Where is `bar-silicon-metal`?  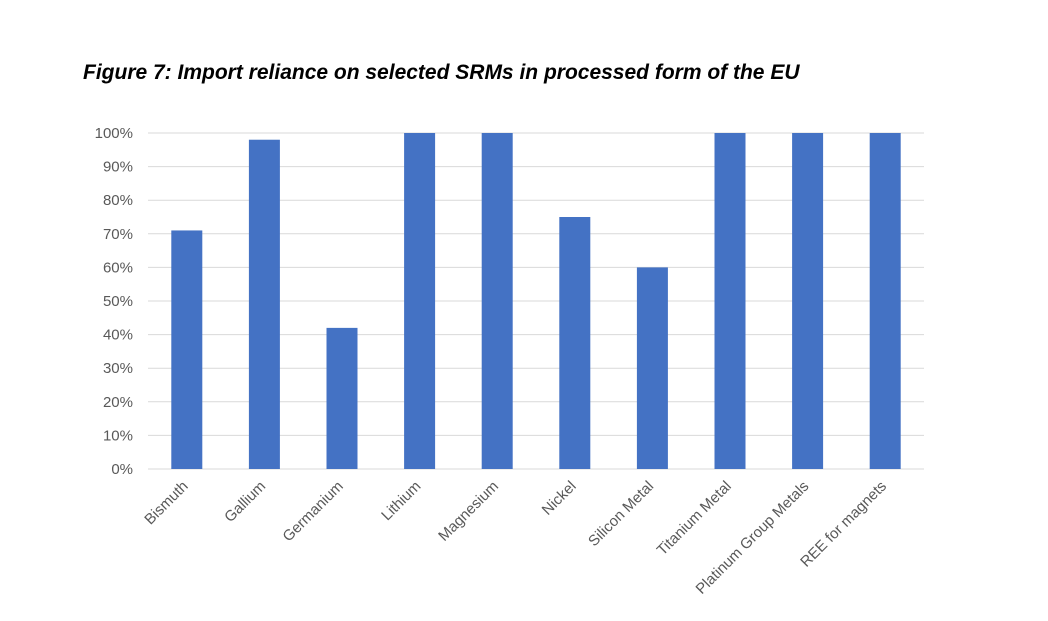 bar-silicon-metal is located at coordinates (652, 368).